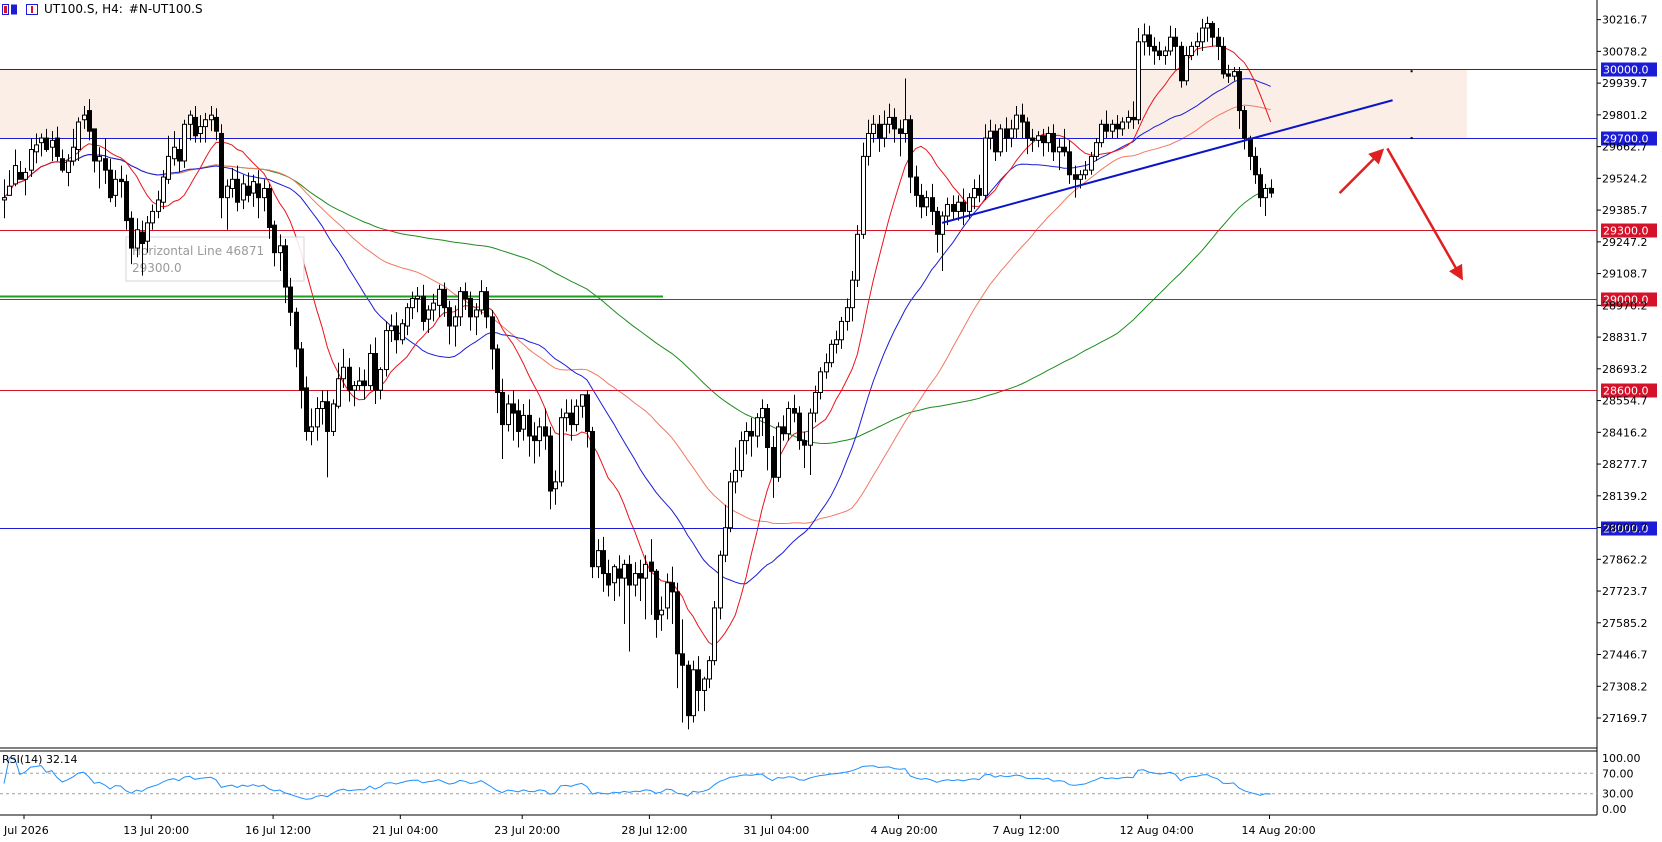 The width and height of the screenshot is (1662, 842). I want to click on chart-symbol-icon, so click(10, 9).